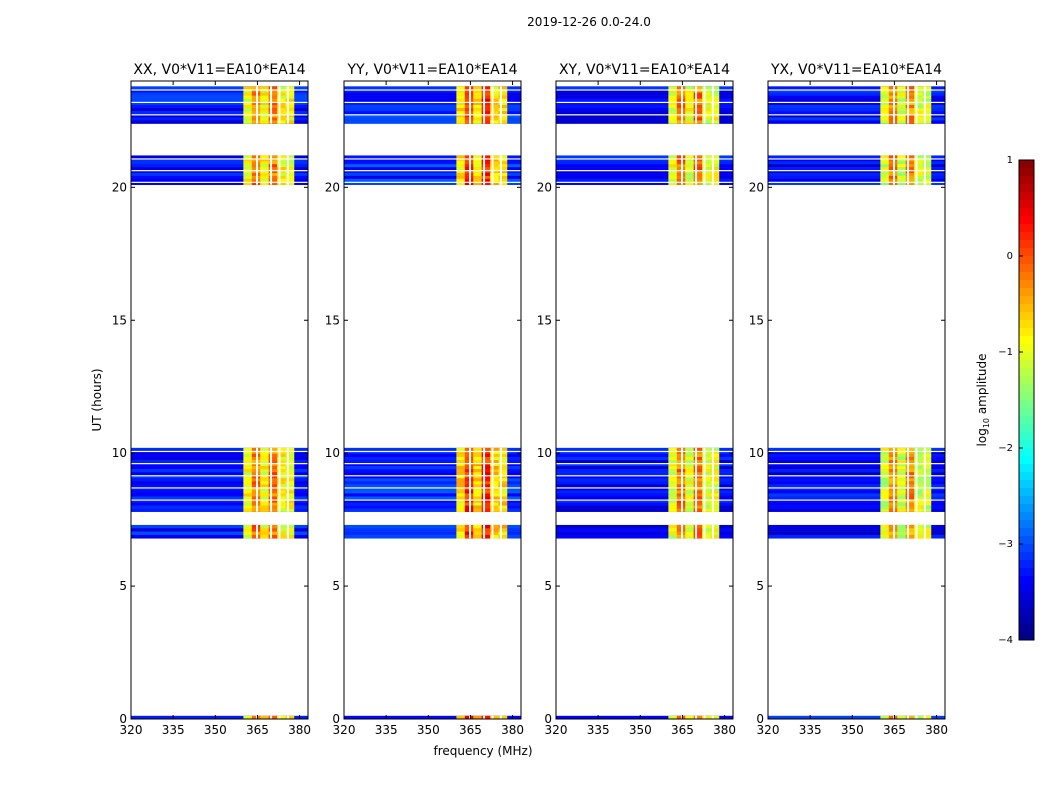  Describe the element at coordinates (982, 437) in the screenshot. I see `colorbar-label-main: log` at that location.